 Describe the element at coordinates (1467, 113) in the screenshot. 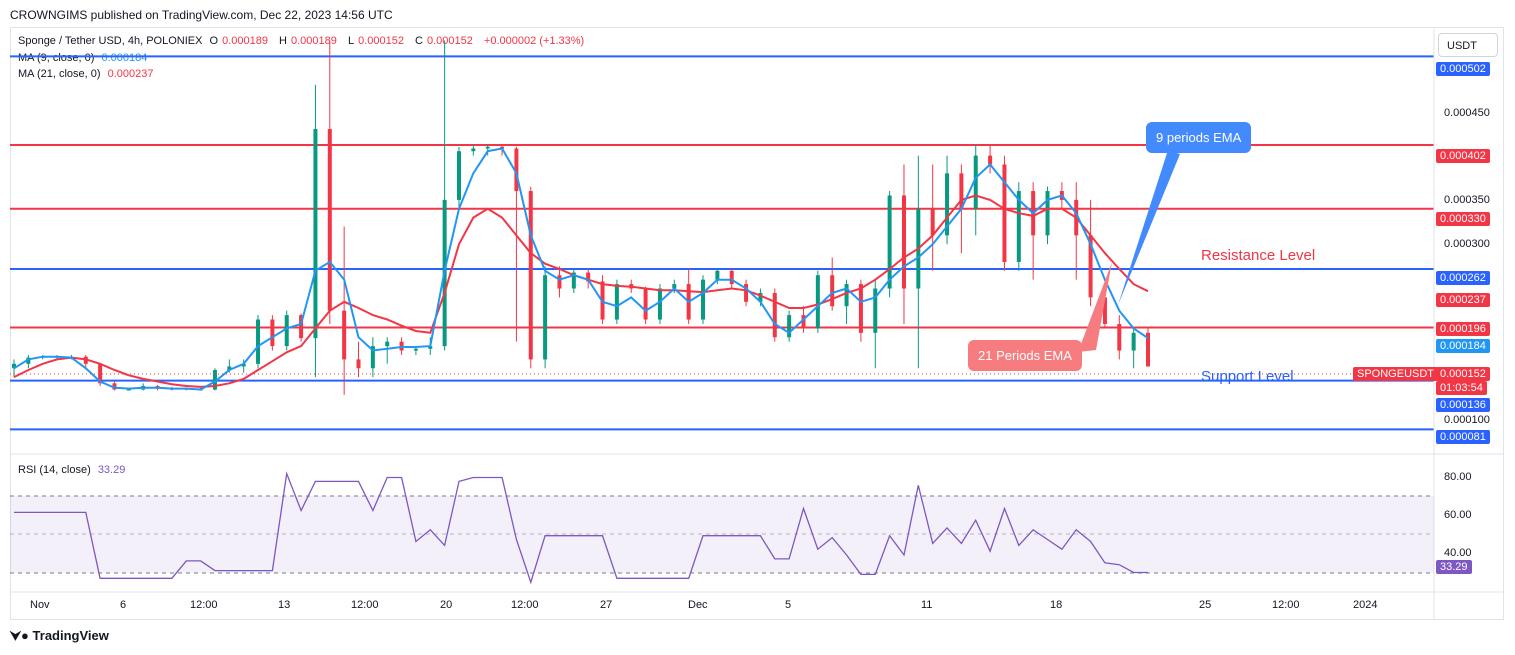

I see `price-tick-450: 0.000450` at that location.